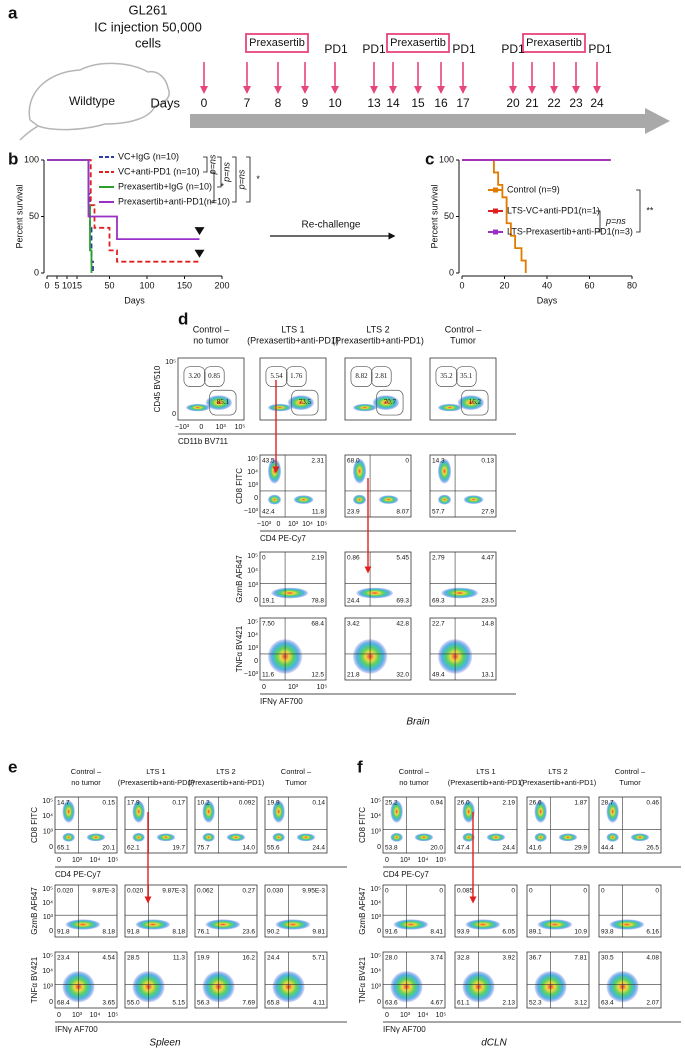  What do you see at coordinates (313, 891) in the screenshot?
I see `quadrant-percent: 9.95E-3` at bounding box center [313, 891].